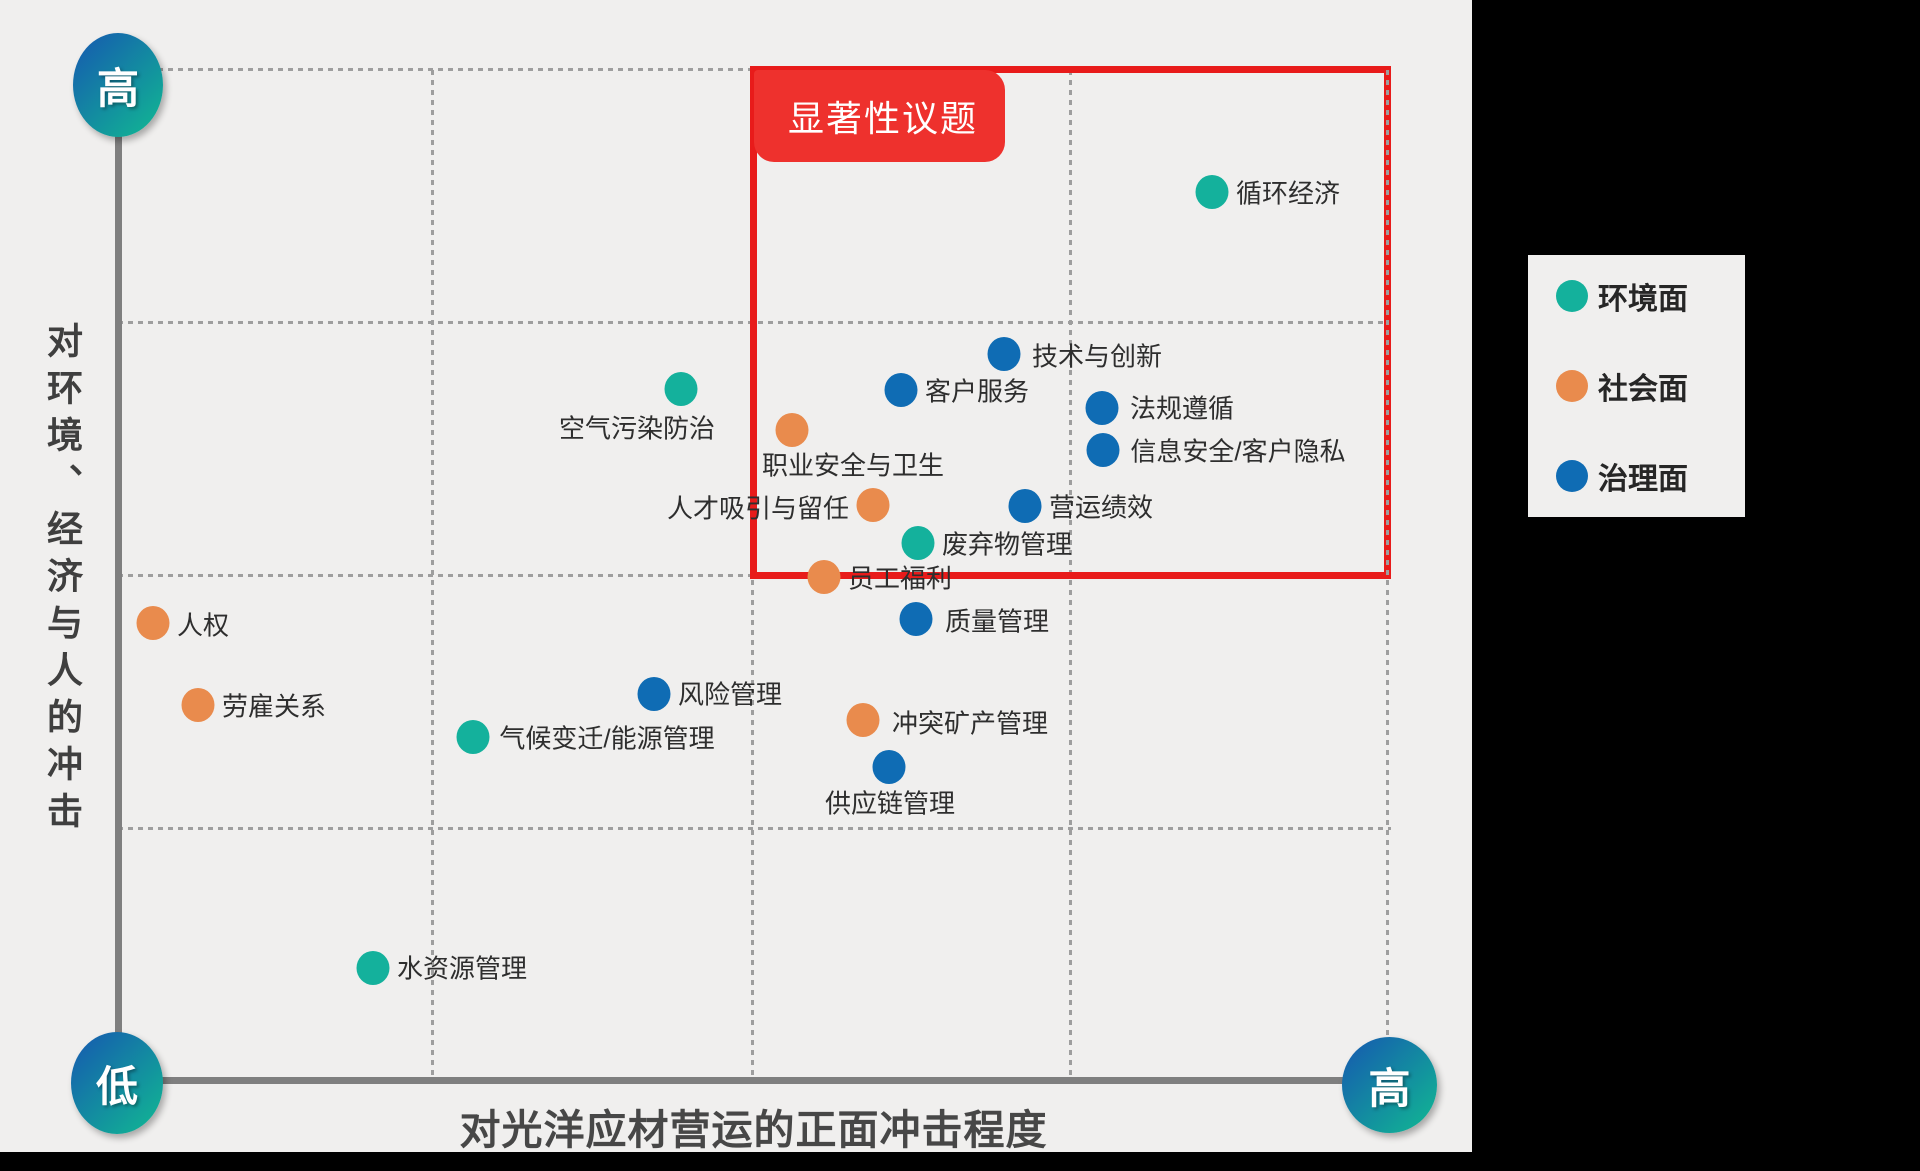 The image size is (1920, 1171). I want to click on legend-item-environment: 环境面, so click(1650, 296).